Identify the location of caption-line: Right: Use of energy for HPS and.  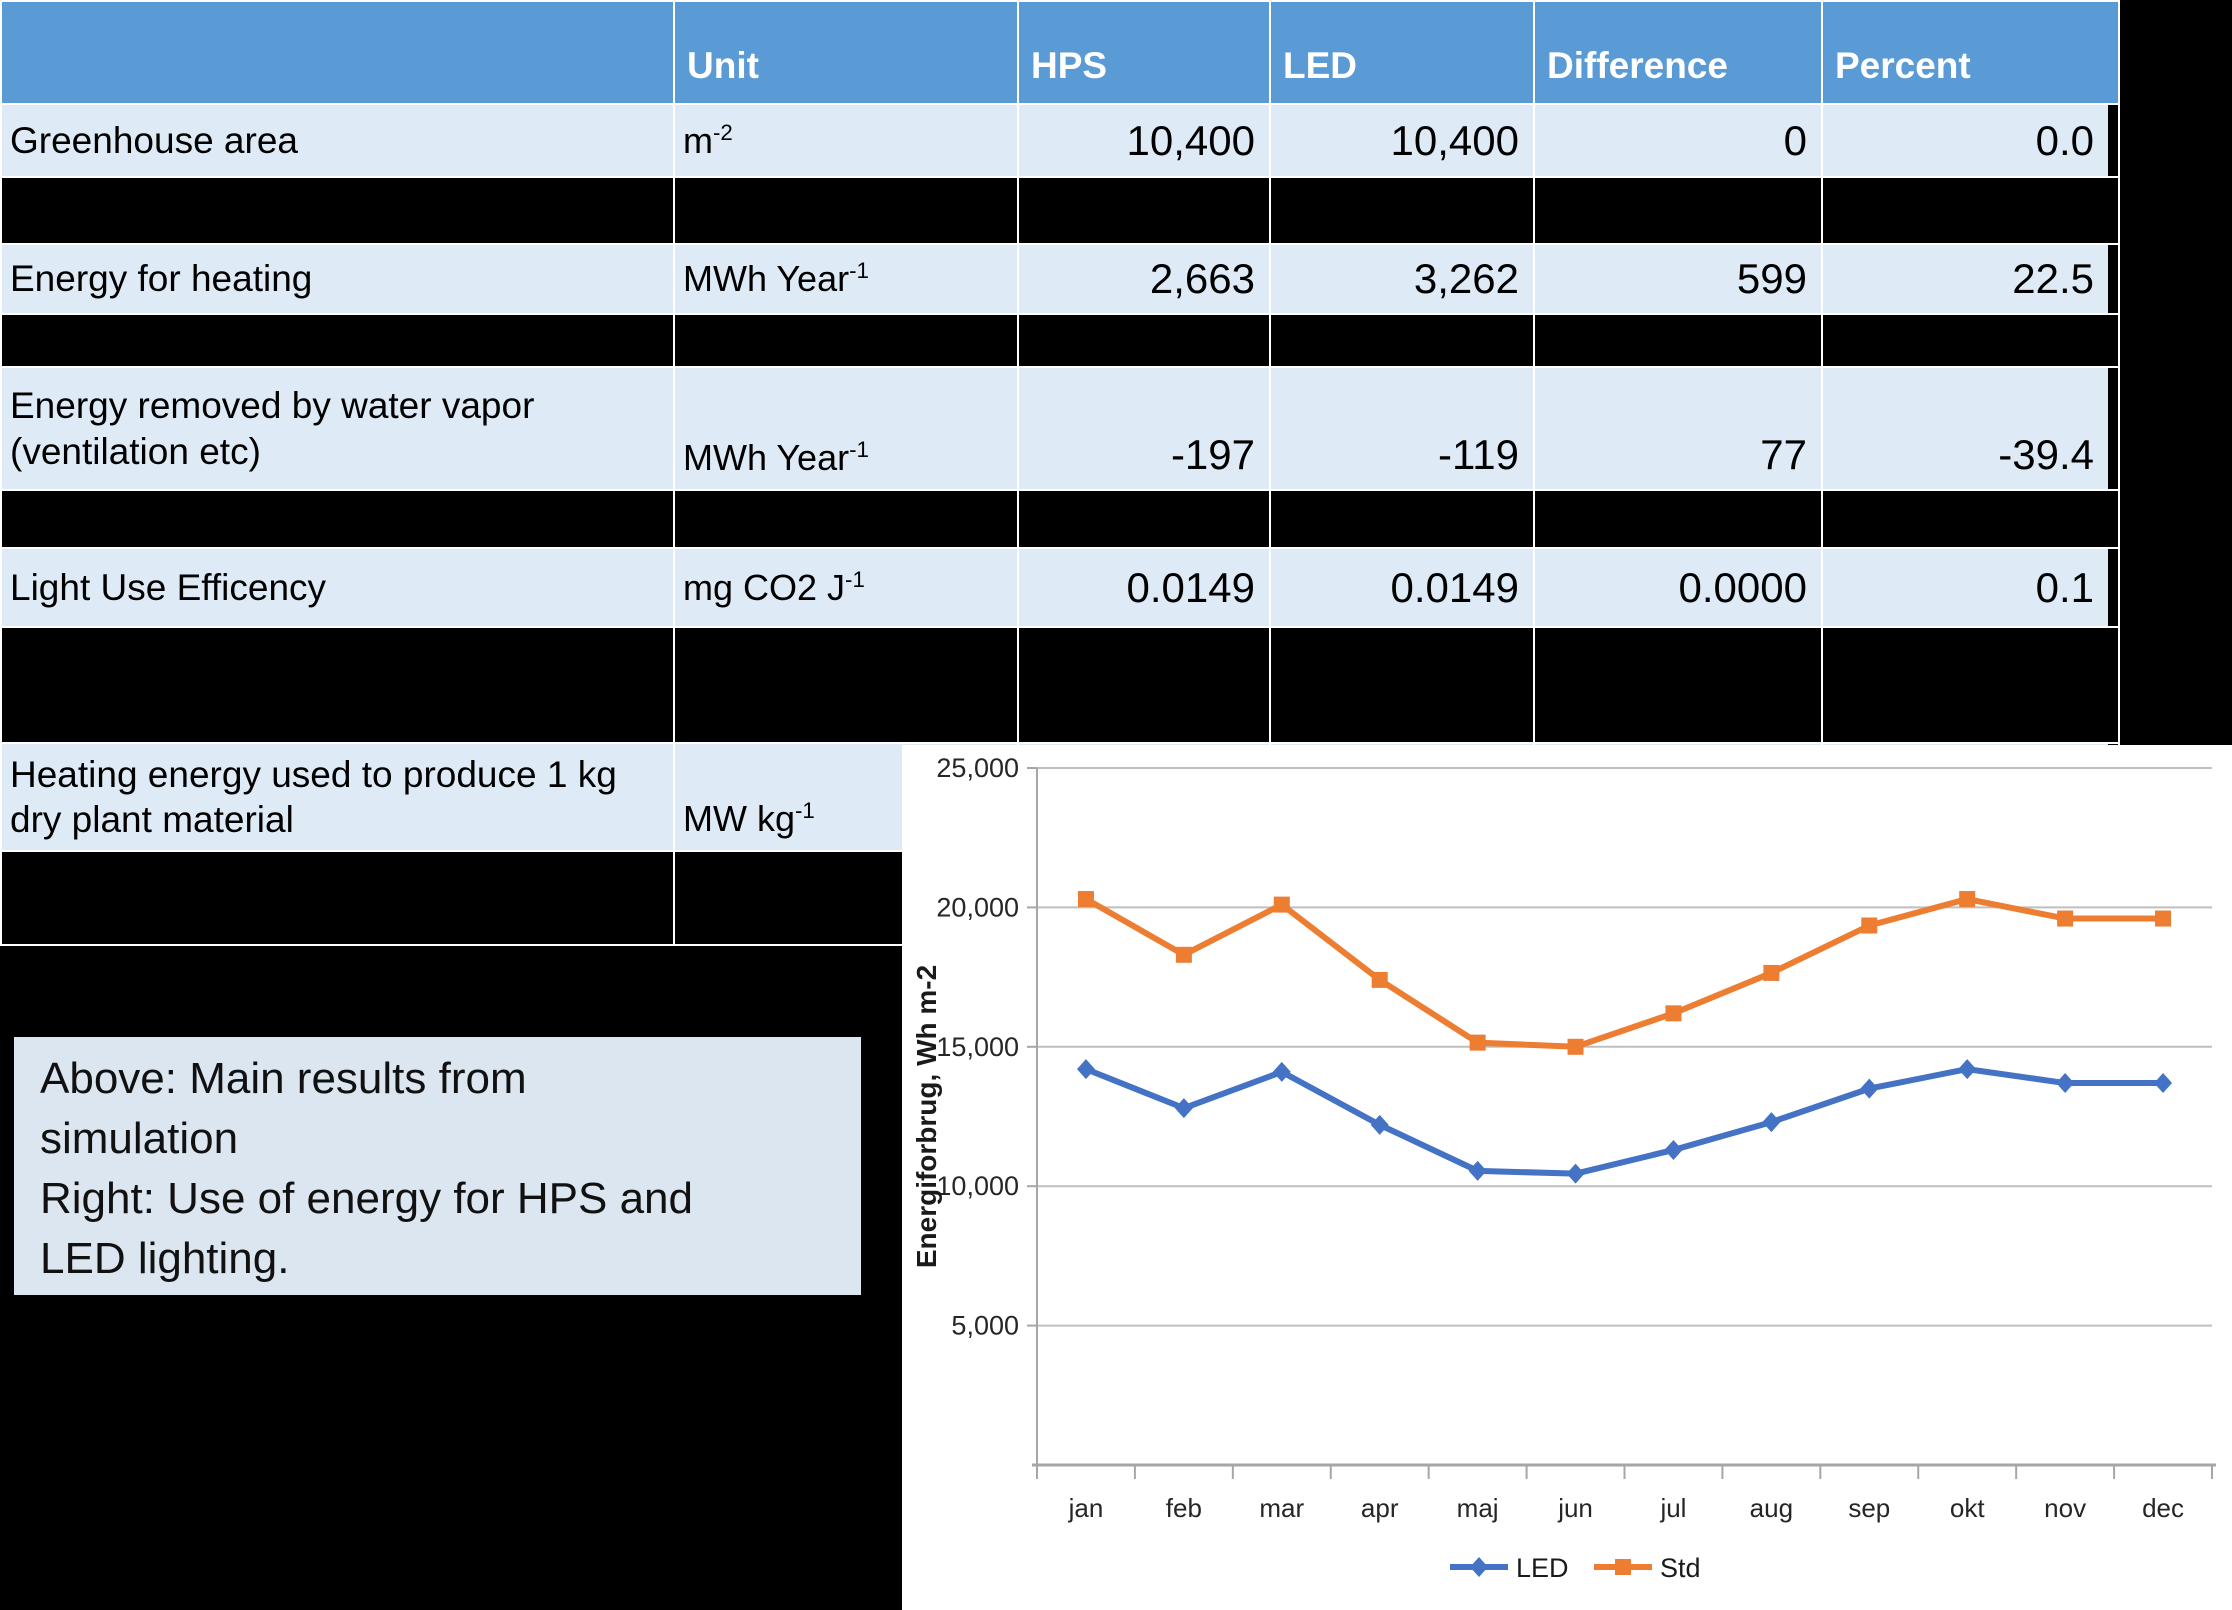
(366, 1198).